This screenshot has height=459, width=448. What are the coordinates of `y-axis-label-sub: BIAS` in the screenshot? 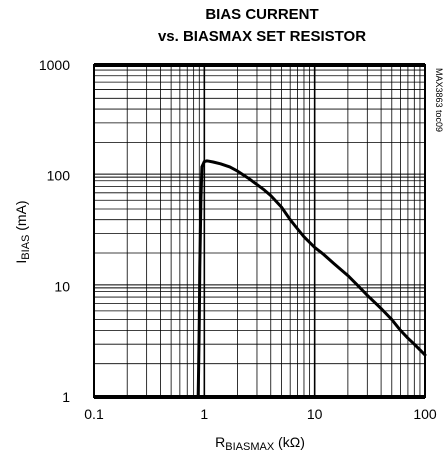 It's located at (26, 247).